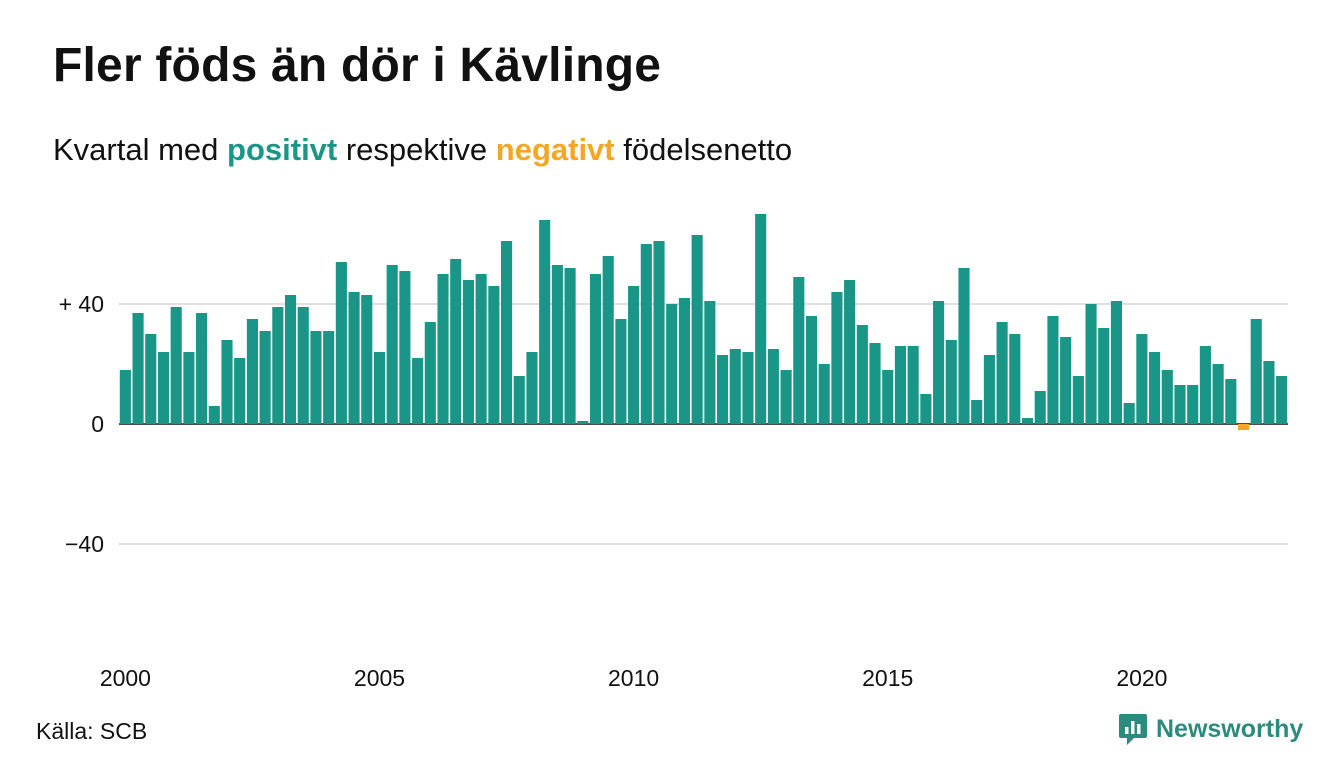  I want to click on newsworthy-logo-icon, so click(1133, 729).